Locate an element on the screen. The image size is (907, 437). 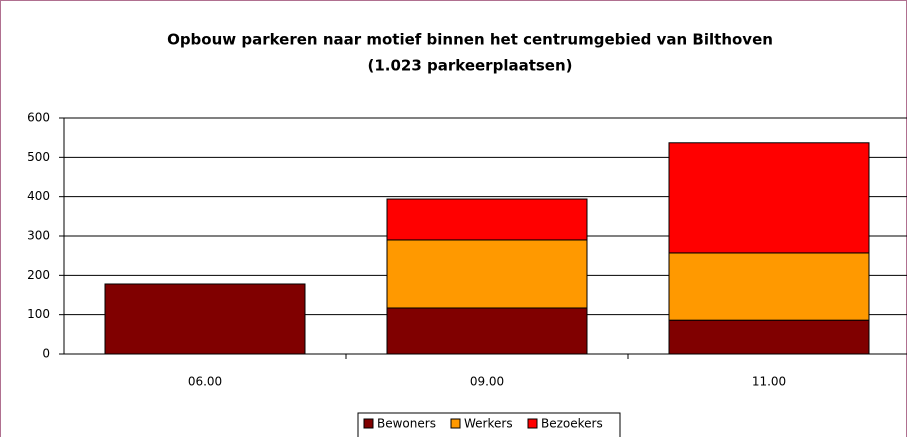
y-tick-label: 300 is located at coordinates (38, 236).